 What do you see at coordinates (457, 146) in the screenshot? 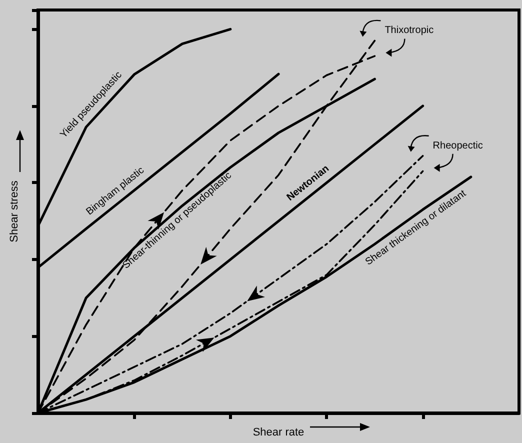
I see `annotation: Rheopectic` at bounding box center [457, 146].